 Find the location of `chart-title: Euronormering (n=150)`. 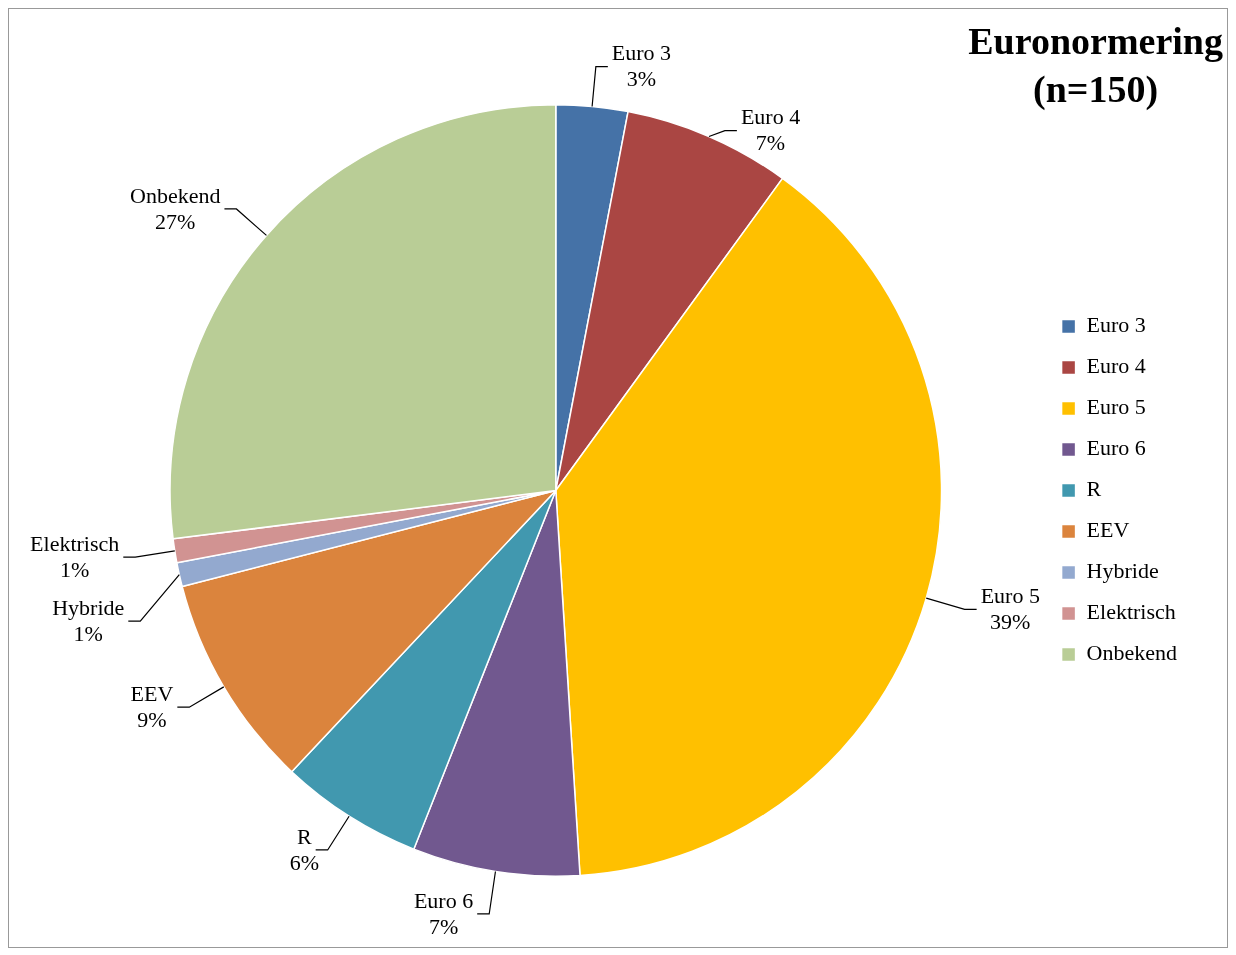

chart-title: Euronormering (n=150) is located at coordinates (1095, 65).